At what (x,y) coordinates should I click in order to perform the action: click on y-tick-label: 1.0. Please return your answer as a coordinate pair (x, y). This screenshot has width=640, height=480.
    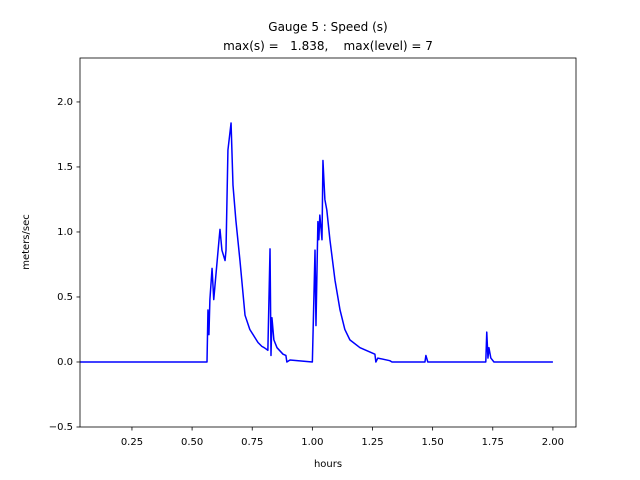
    Looking at the image, I should click on (65, 232).